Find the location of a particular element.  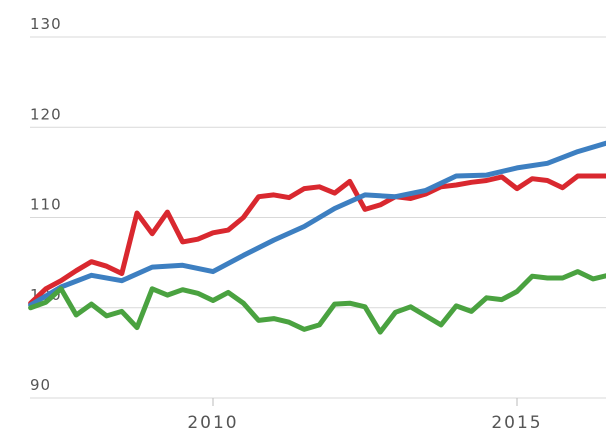

x-tick-label-2015: 2015 is located at coordinates (516, 423).